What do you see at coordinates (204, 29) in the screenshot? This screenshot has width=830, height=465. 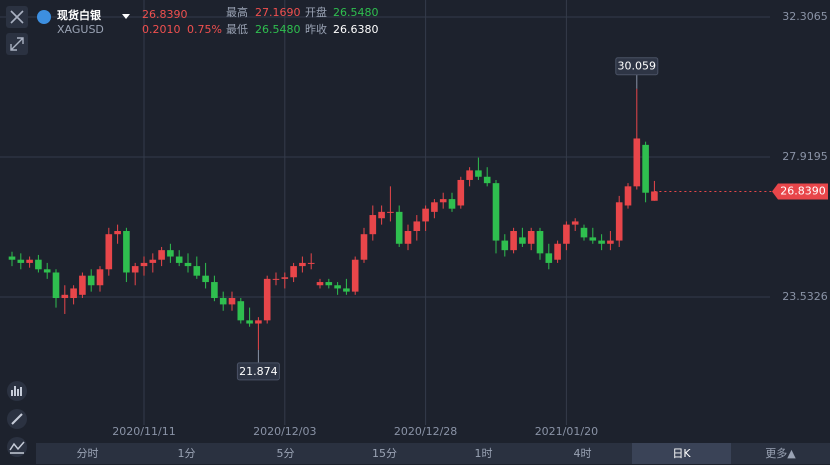 I see `change-pct: 0.75%` at bounding box center [204, 29].